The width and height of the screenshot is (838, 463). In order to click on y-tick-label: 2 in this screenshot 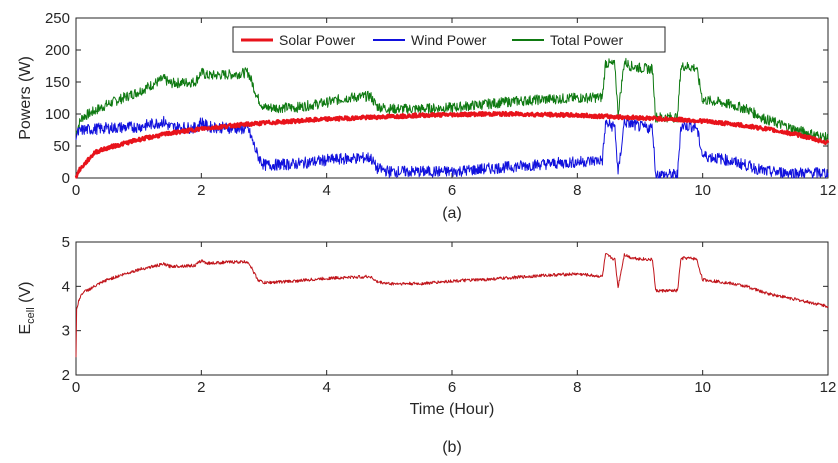, I will do `click(66, 375)`.